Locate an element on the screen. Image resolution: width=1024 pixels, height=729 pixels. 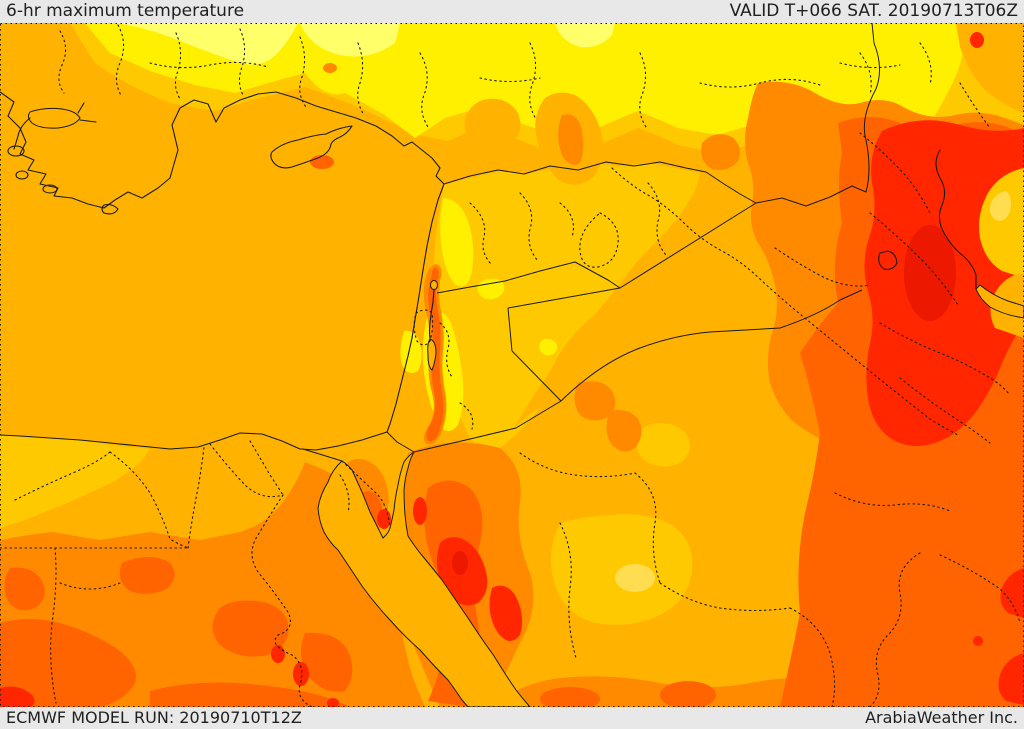
suez-canal is located at coordinates (322, 455).